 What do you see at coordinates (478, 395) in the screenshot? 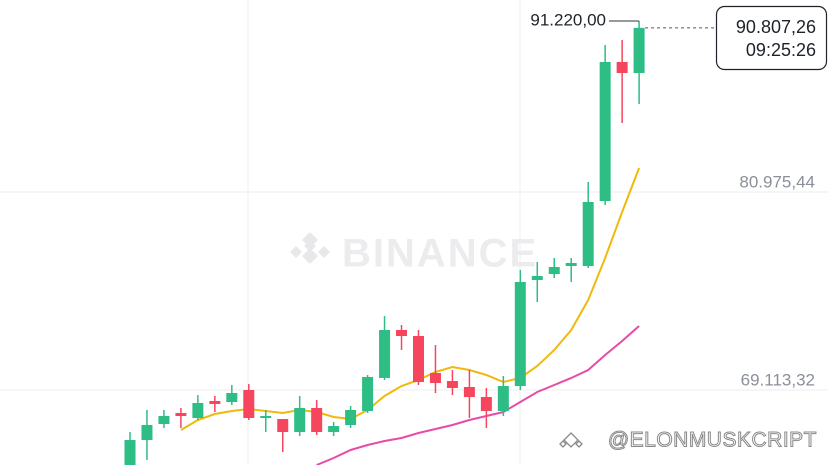
I see `moving-average-line` at bounding box center [478, 395].